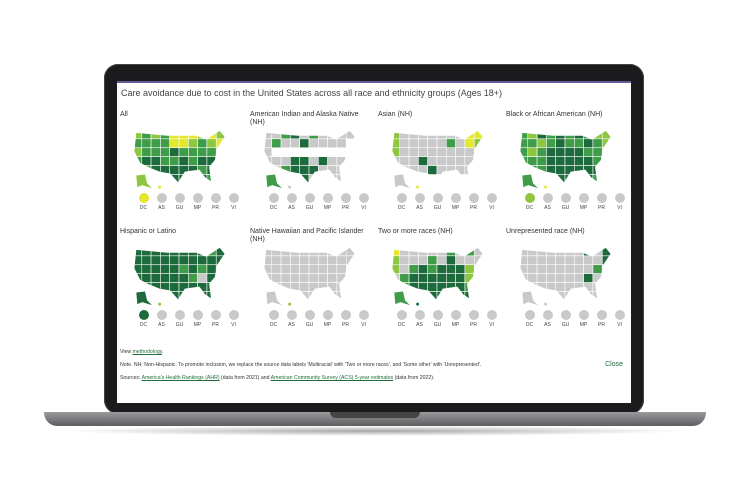 The width and height of the screenshot is (750, 500). What do you see at coordinates (614, 364) in the screenshot?
I see `close-button: Close` at bounding box center [614, 364].